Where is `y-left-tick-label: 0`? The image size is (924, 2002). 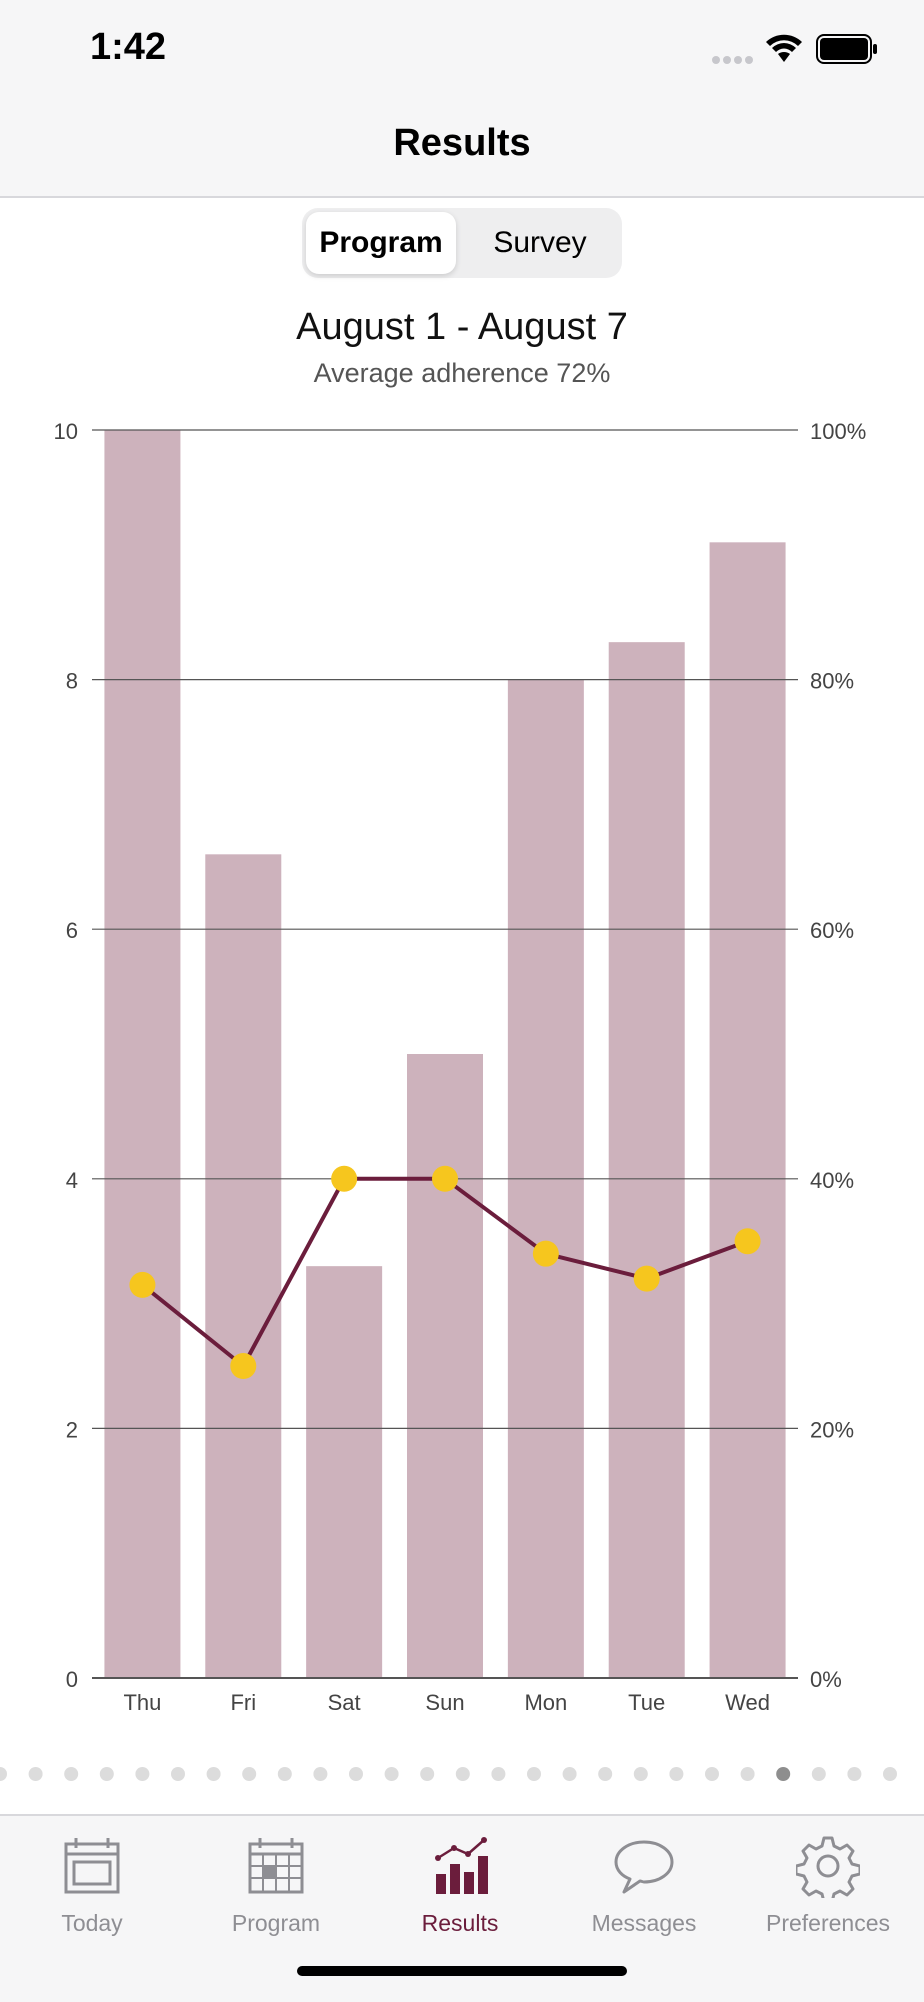 y-left-tick-label: 0 is located at coordinates (72, 1679).